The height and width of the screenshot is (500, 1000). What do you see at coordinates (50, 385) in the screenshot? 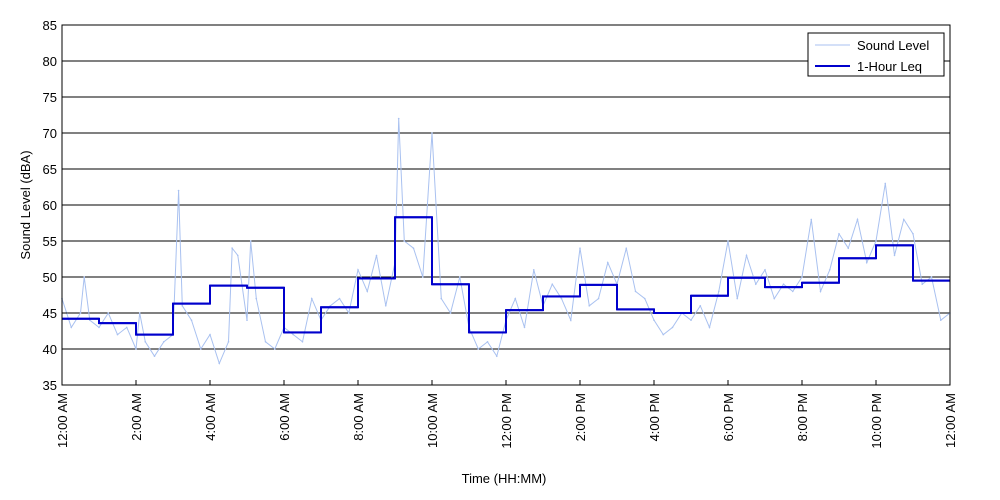
I see `y-tick-label-35: 35` at bounding box center [50, 385].